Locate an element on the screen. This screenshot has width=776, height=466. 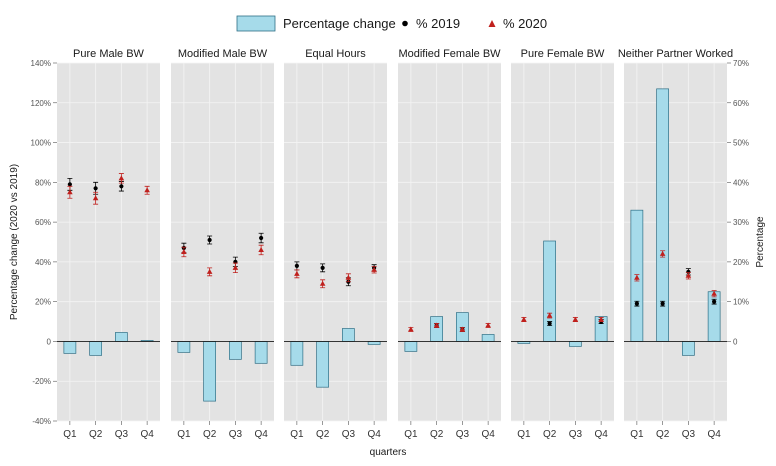
legend: Percentage change % 2019 % 2020 is located at coordinates (391, 23).